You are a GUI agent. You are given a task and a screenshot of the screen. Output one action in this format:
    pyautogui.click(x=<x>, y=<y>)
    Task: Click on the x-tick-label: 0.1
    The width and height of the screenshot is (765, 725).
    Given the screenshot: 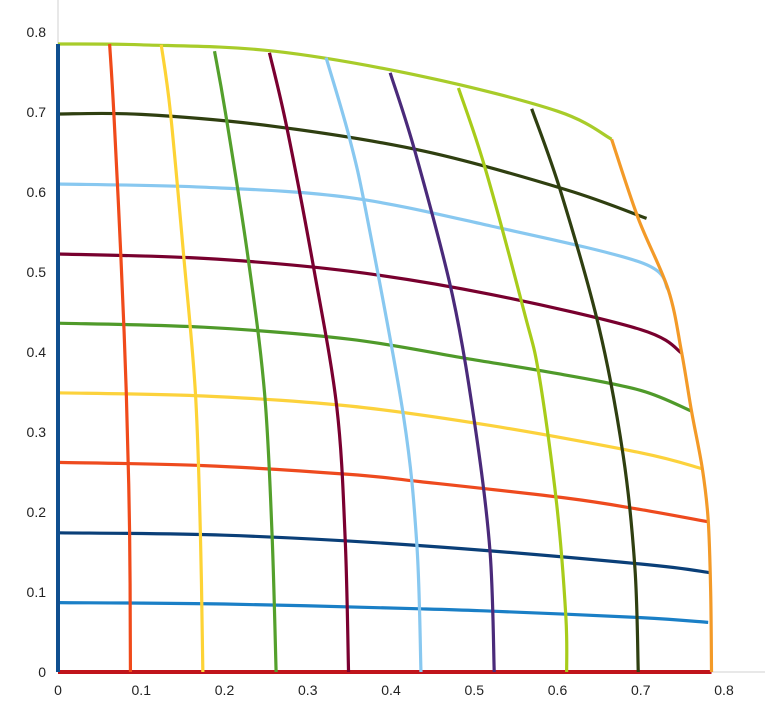 What is the action you would take?
    pyautogui.click(x=142, y=690)
    